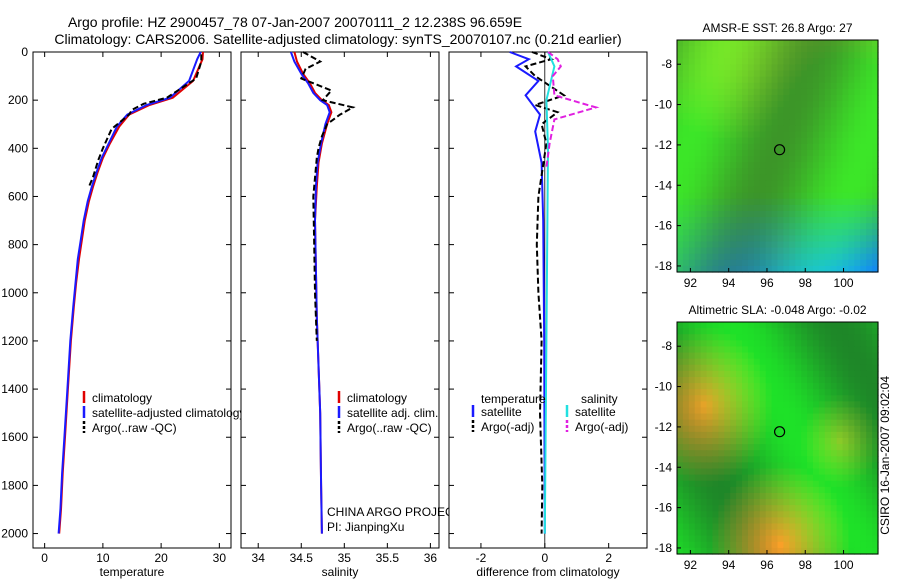 This screenshot has width=900, height=585. I want to click on x-tick-label: 20, so click(161, 558).